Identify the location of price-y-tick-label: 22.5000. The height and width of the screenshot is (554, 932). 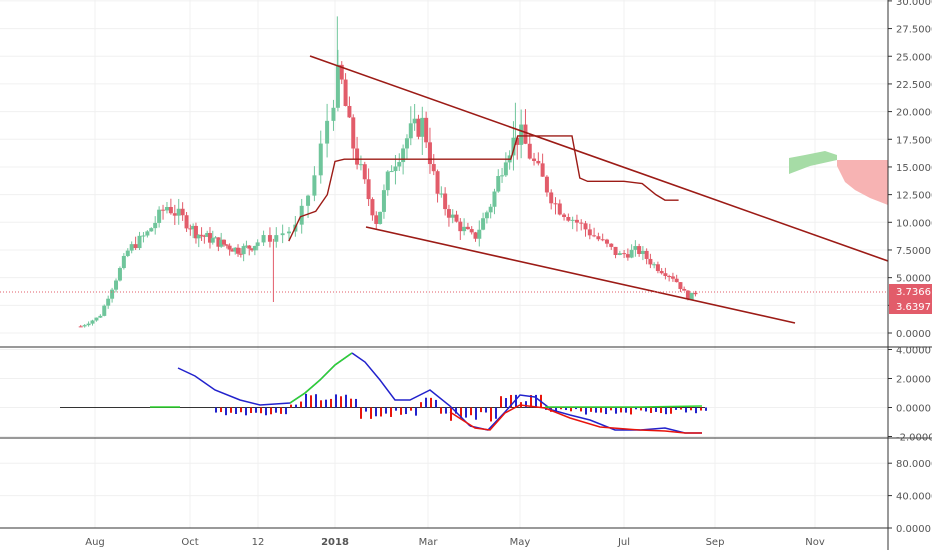
(914, 85).